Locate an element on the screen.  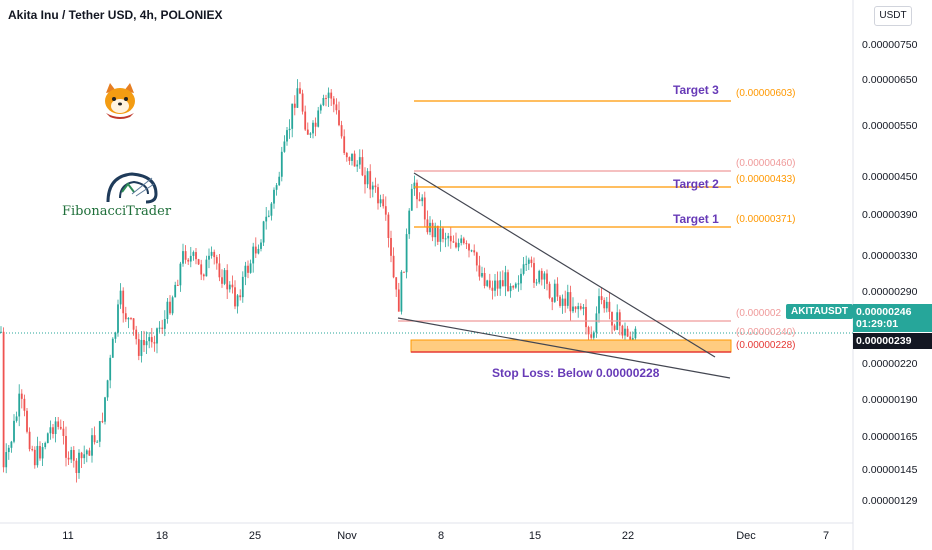
price-tick: 0.00000220 is located at coordinates (890, 364).